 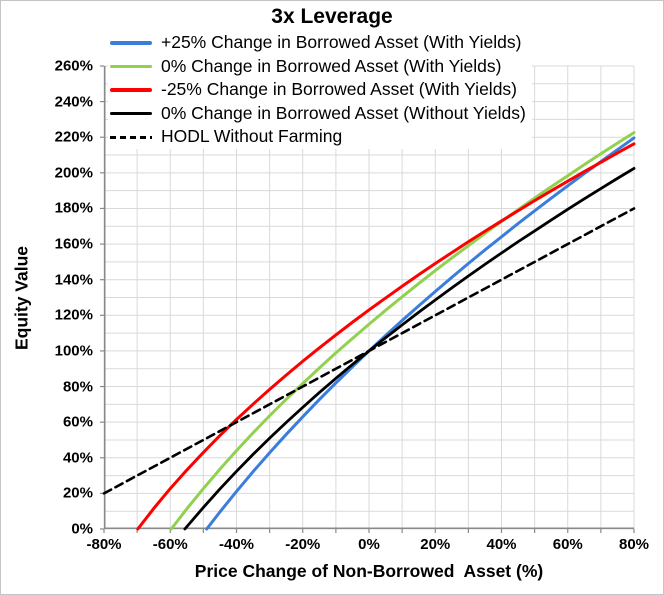 What do you see at coordinates (77, 493) in the screenshot?
I see `y-axis-tick-label: 20%` at bounding box center [77, 493].